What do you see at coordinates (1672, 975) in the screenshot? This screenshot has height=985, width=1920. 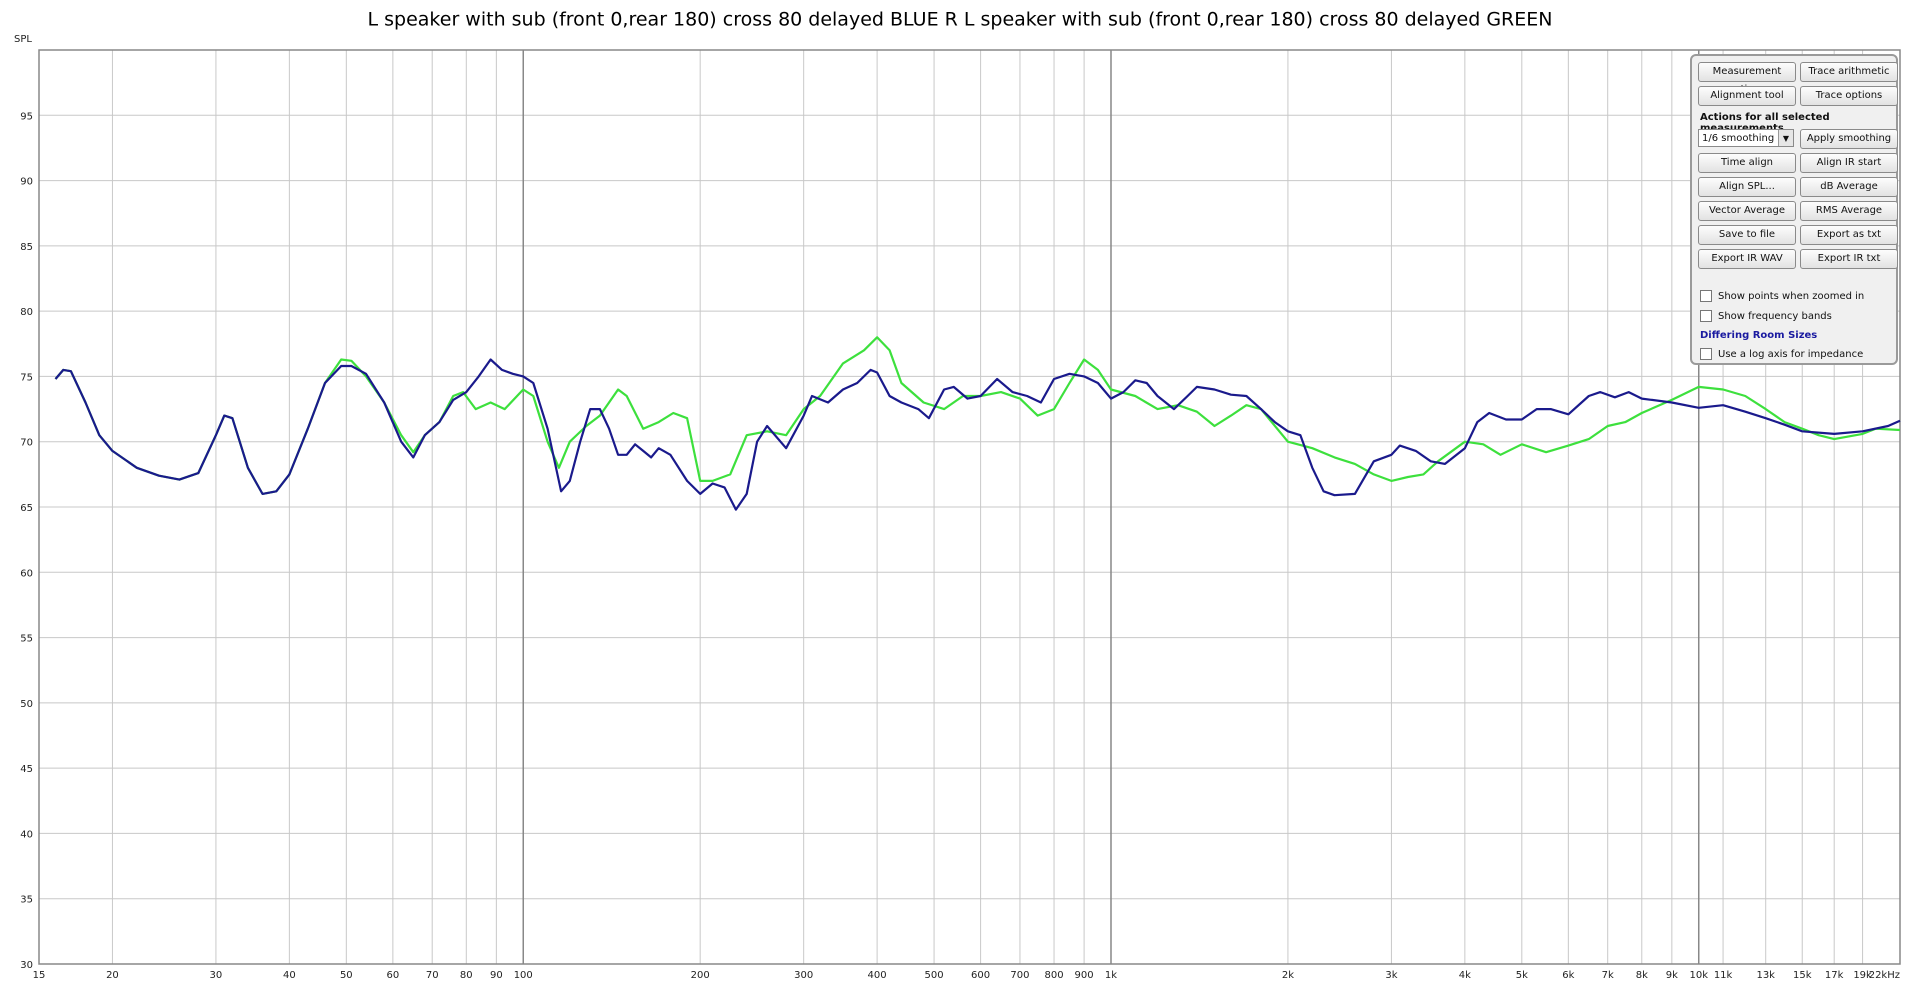 I see `x-tick-label: 9k` at bounding box center [1672, 975].